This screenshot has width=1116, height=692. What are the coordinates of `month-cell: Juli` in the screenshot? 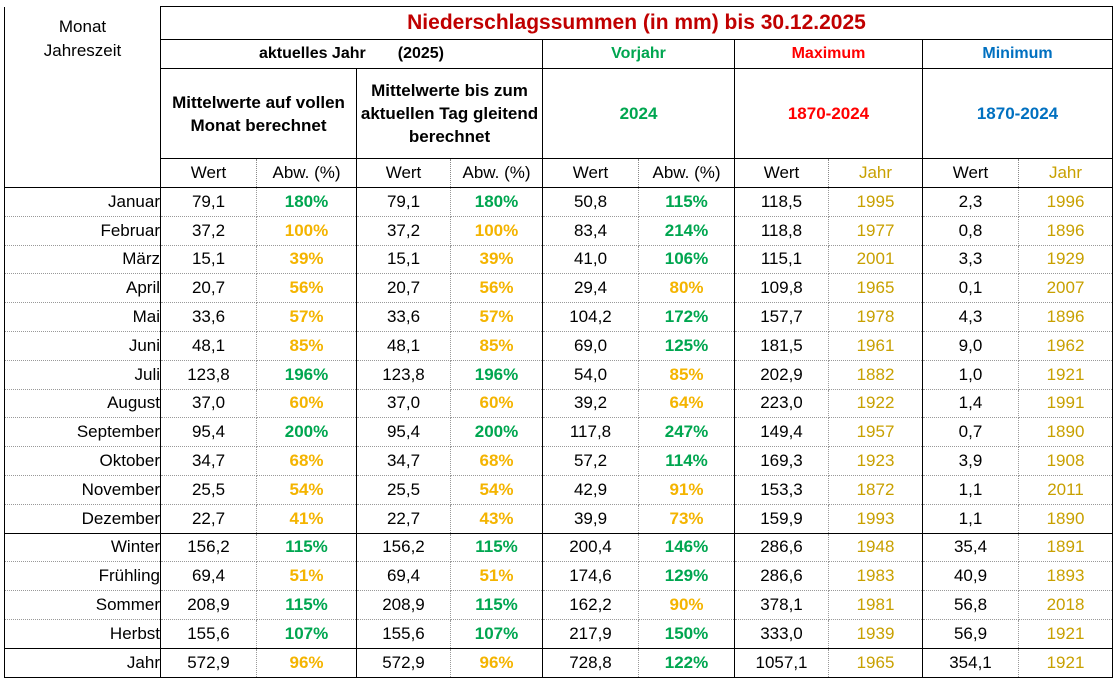 It's located at (82, 375).